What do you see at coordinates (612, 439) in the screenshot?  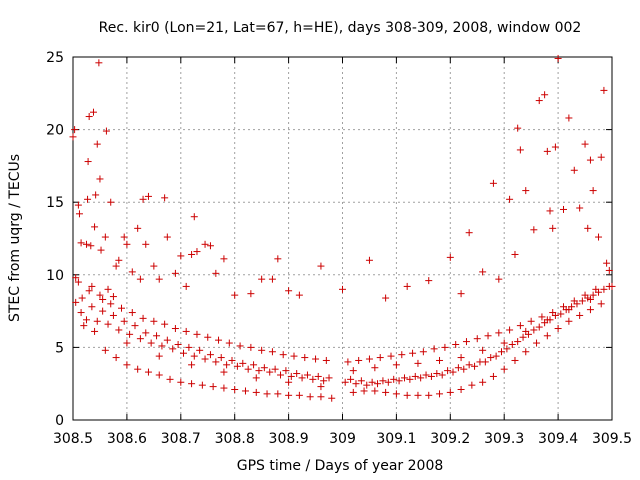 I see `x-tick-label: 309.5` at bounding box center [612, 439].